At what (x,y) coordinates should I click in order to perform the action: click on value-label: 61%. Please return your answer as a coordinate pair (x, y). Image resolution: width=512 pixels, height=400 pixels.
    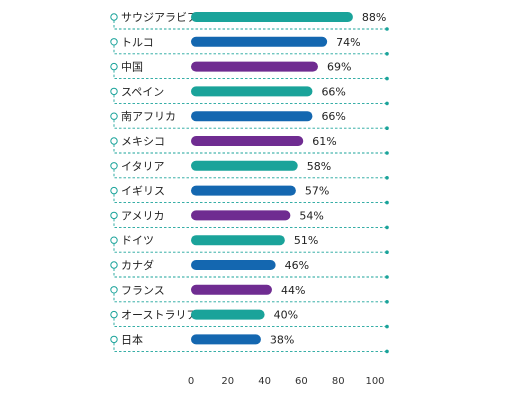
    Looking at the image, I should click on (324, 141).